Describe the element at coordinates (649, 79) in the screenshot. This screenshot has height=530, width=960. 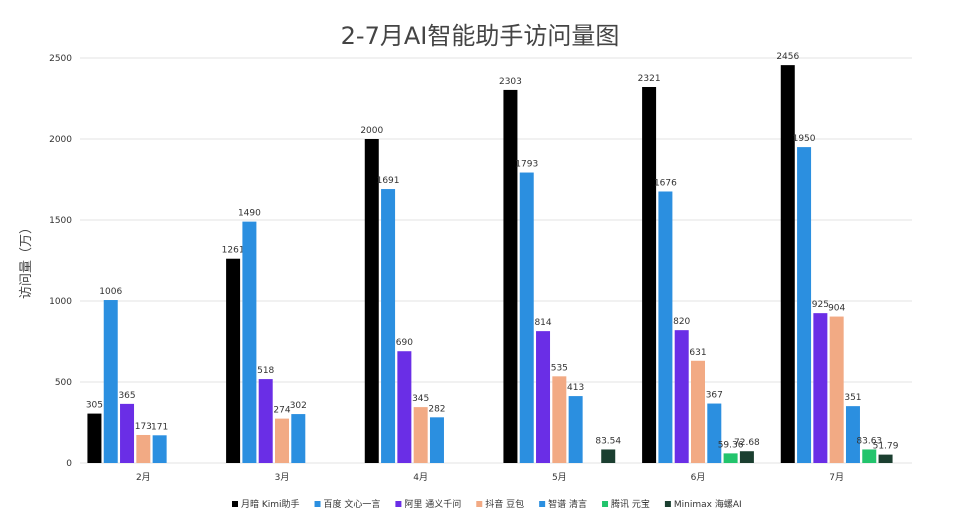
I see `data-label: 2321` at that location.